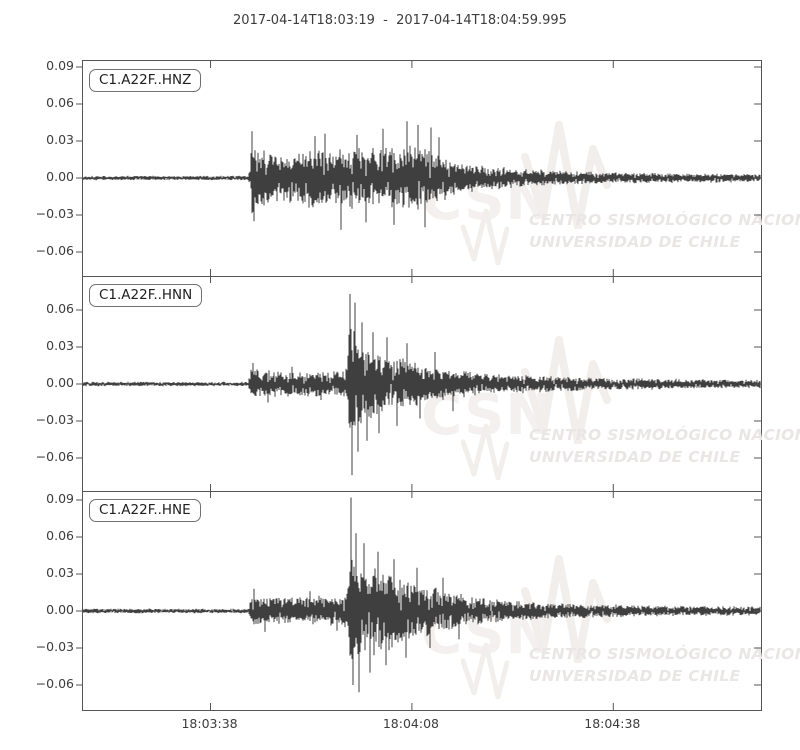 Image resolution: width=800 pixels, height=750 pixels. Describe the element at coordinates (145, 80) in the screenshot. I see `channel-label-hnz: C1.A22F..HNZ` at that location.